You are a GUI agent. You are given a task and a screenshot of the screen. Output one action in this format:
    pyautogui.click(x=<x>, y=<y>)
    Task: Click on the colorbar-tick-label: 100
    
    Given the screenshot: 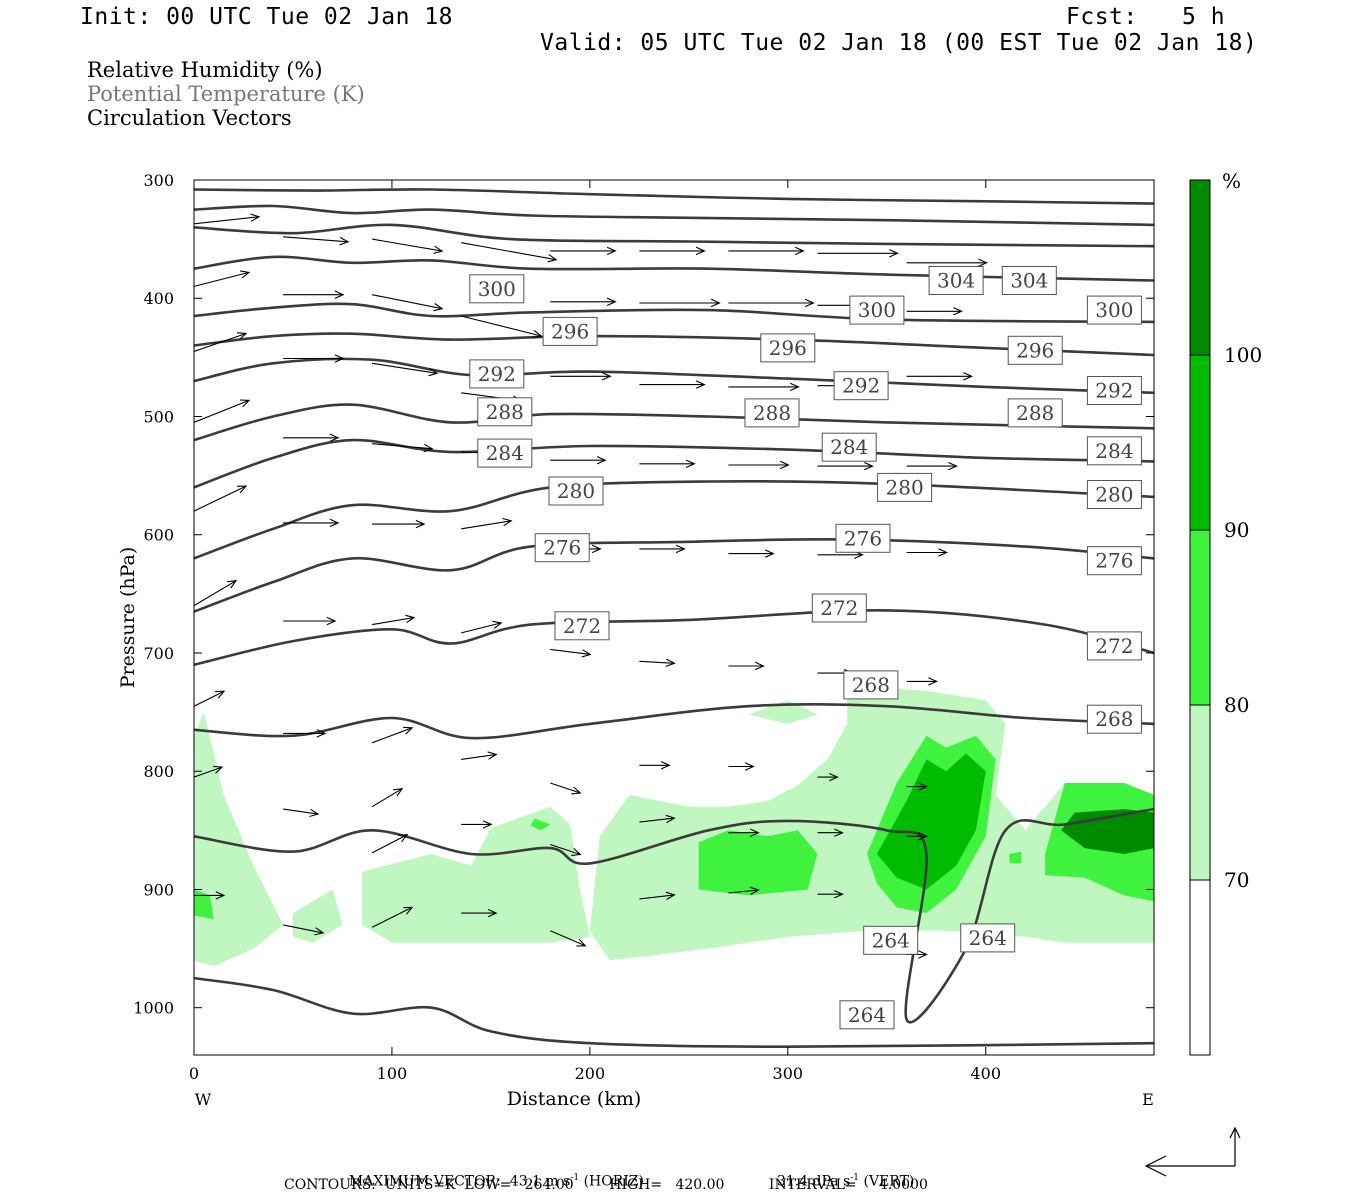 What is the action you would take?
    pyautogui.click(x=1243, y=355)
    